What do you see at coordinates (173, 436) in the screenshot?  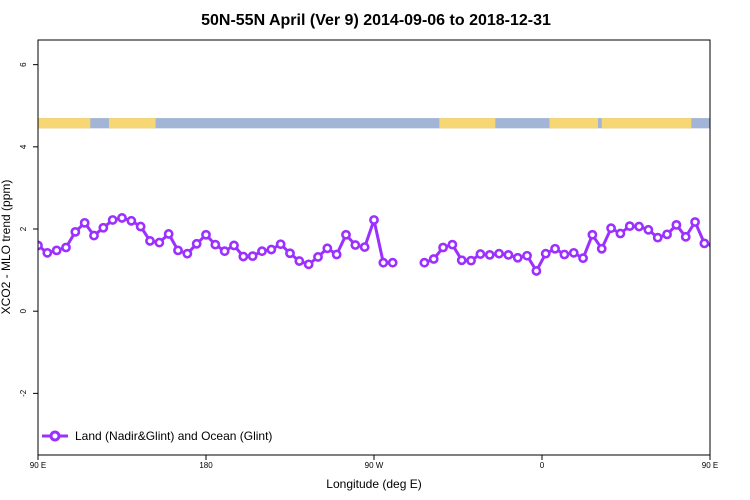 I see `legend-label: Land (Nadir&Glint) and Ocean (Glint)` at bounding box center [173, 436].